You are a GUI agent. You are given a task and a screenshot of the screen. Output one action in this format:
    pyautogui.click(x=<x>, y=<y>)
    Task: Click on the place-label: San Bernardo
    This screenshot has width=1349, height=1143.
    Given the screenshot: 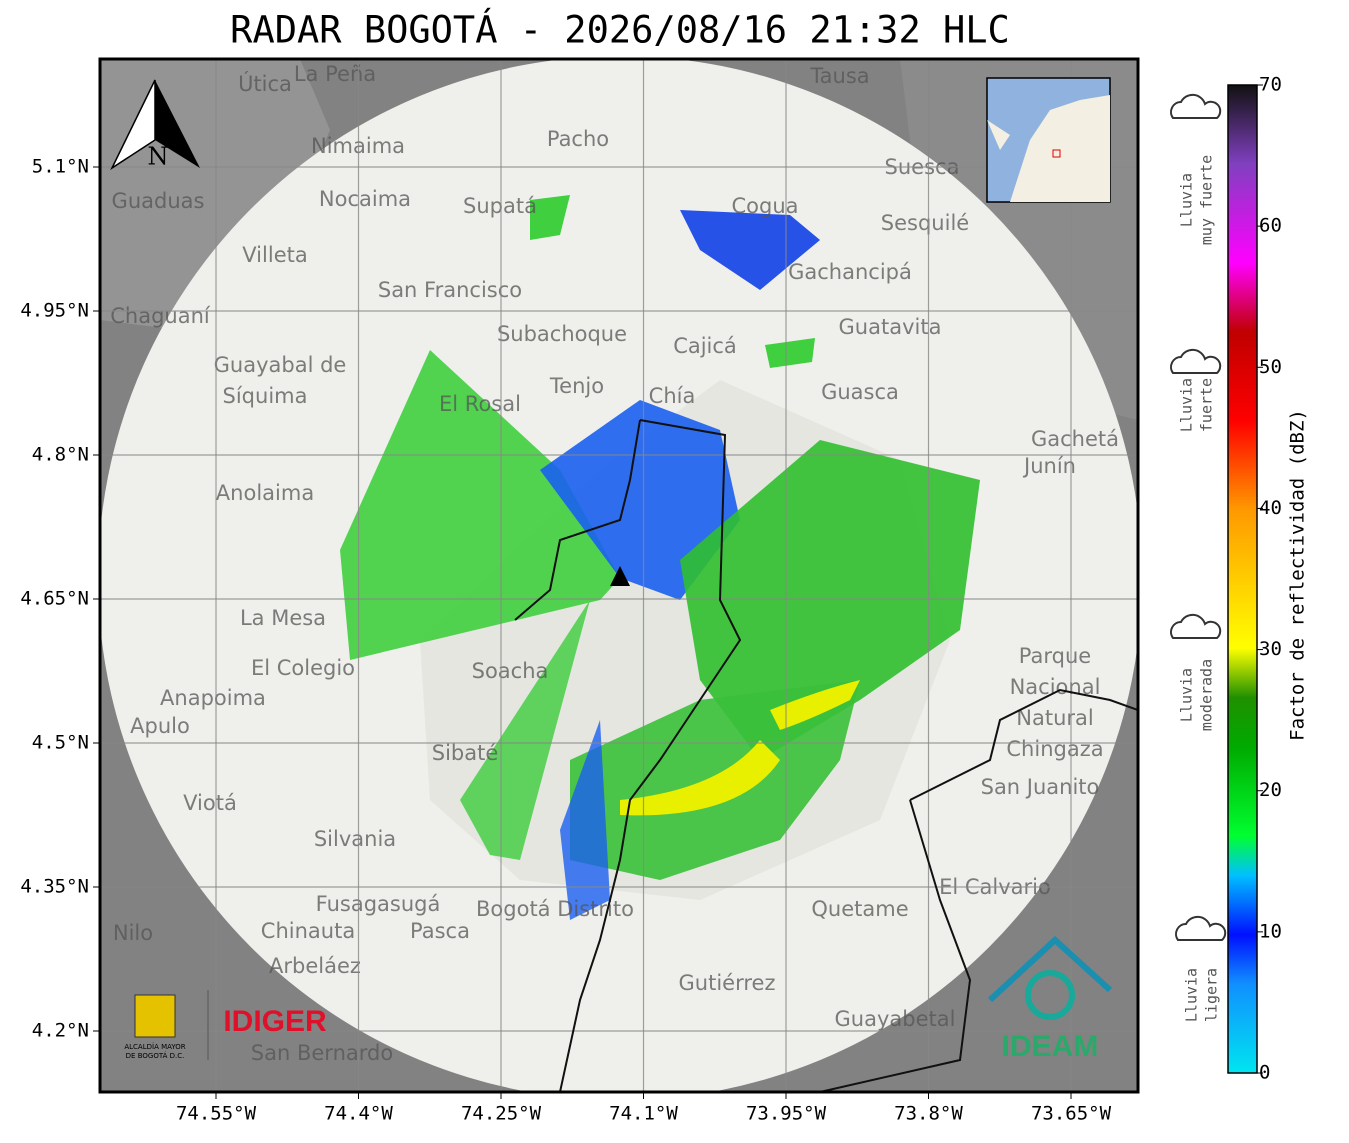 What is the action you would take?
    pyautogui.click(x=322, y=1053)
    